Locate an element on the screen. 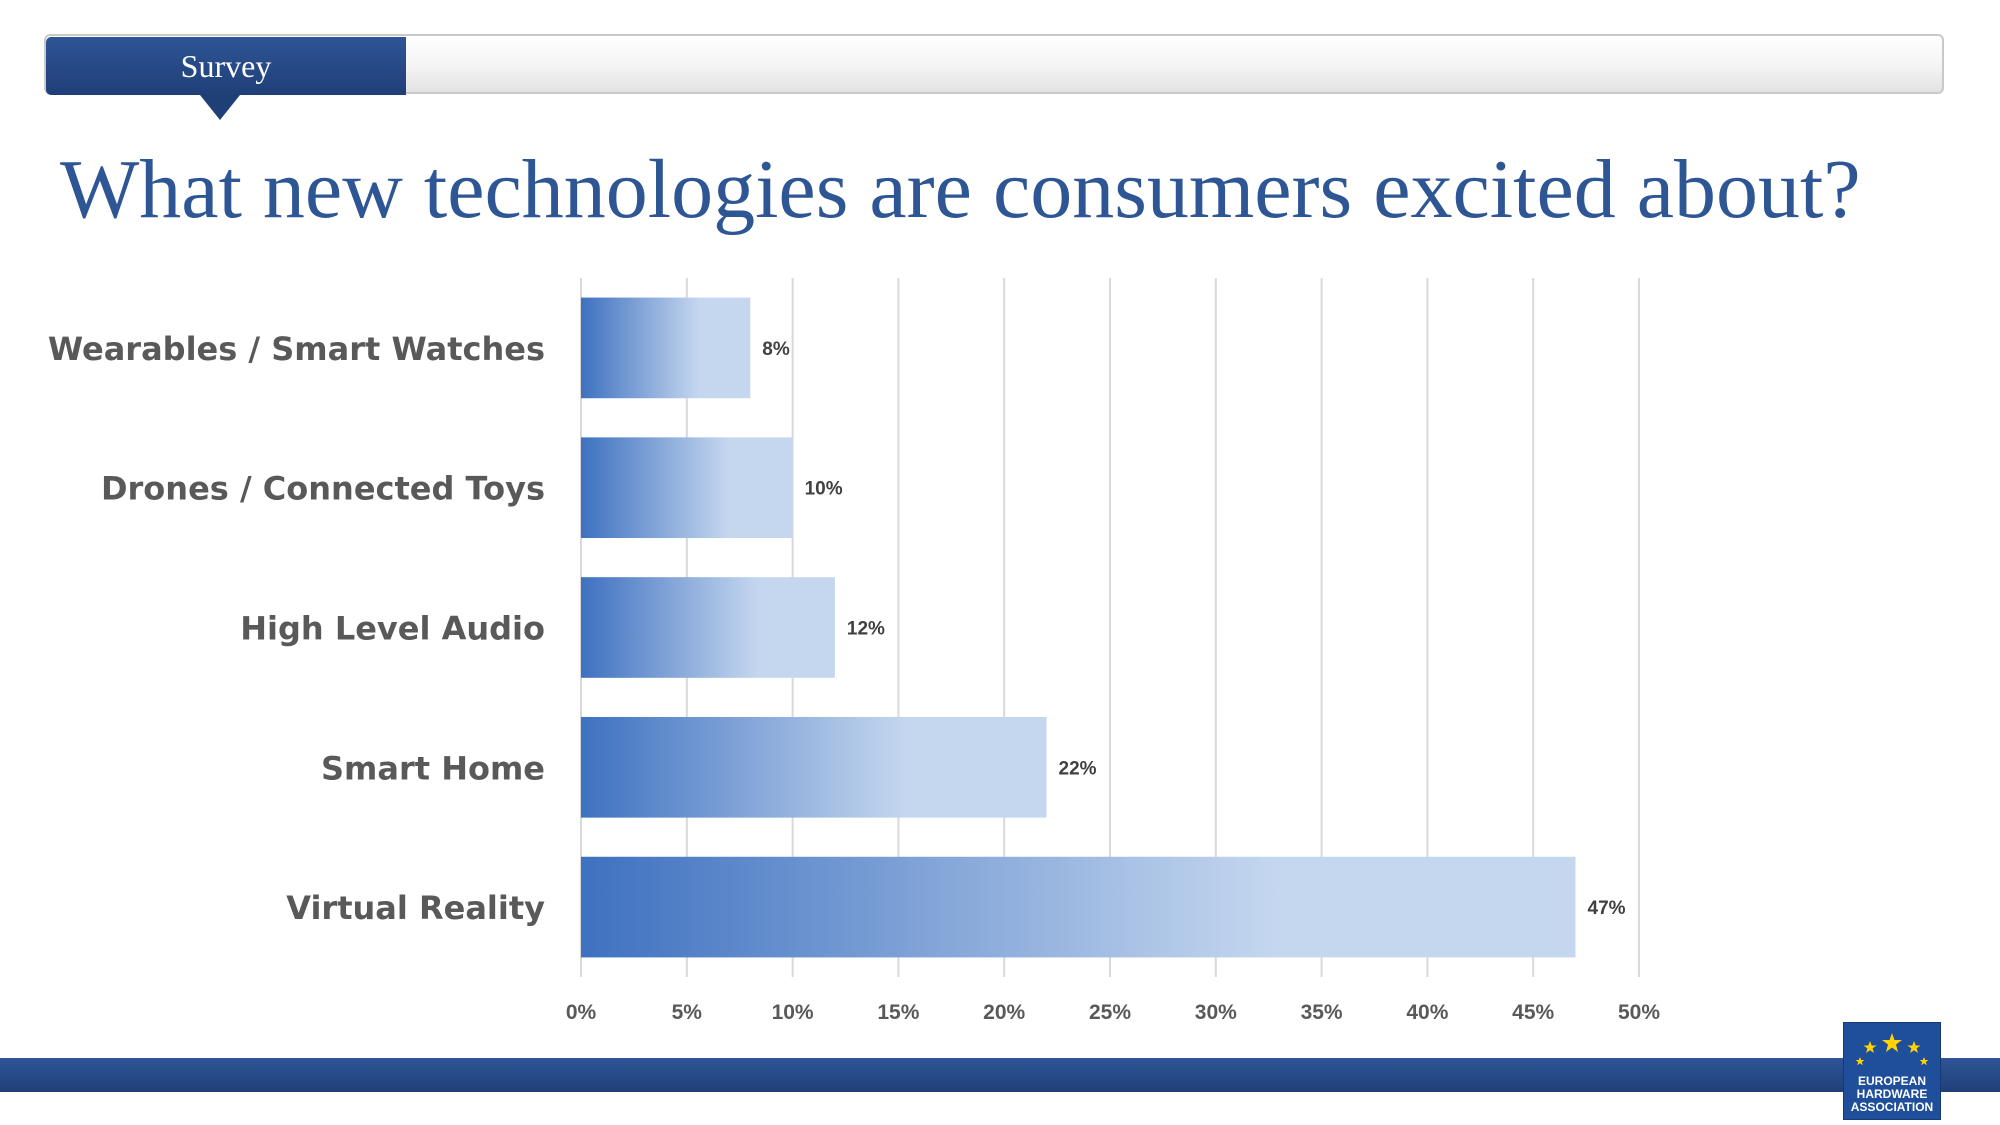 Image resolution: width=2000 pixels, height=1125 pixels. value-label: 10% is located at coordinates (824, 489).